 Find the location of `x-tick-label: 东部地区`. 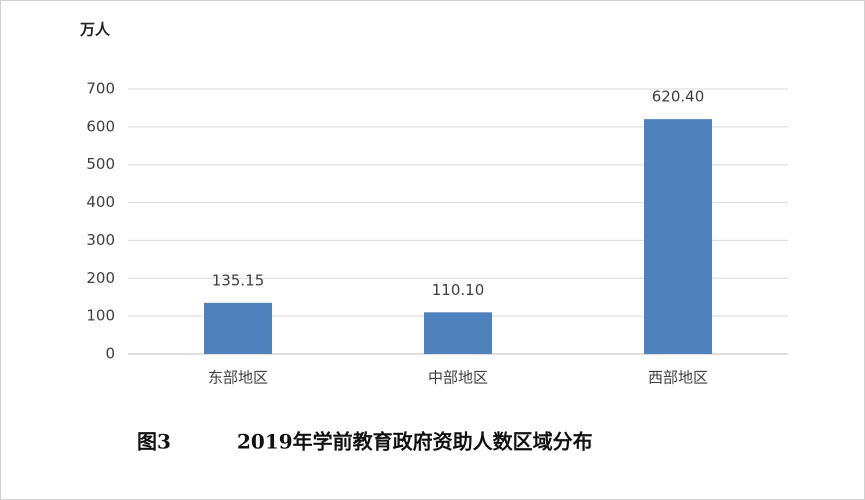

x-tick-label: 东部地区 is located at coordinates (238, 378).